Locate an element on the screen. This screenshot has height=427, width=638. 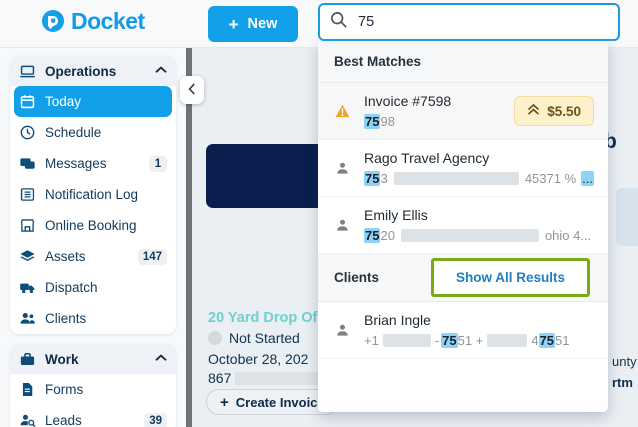
search-input is located at coordinates (483, 22).